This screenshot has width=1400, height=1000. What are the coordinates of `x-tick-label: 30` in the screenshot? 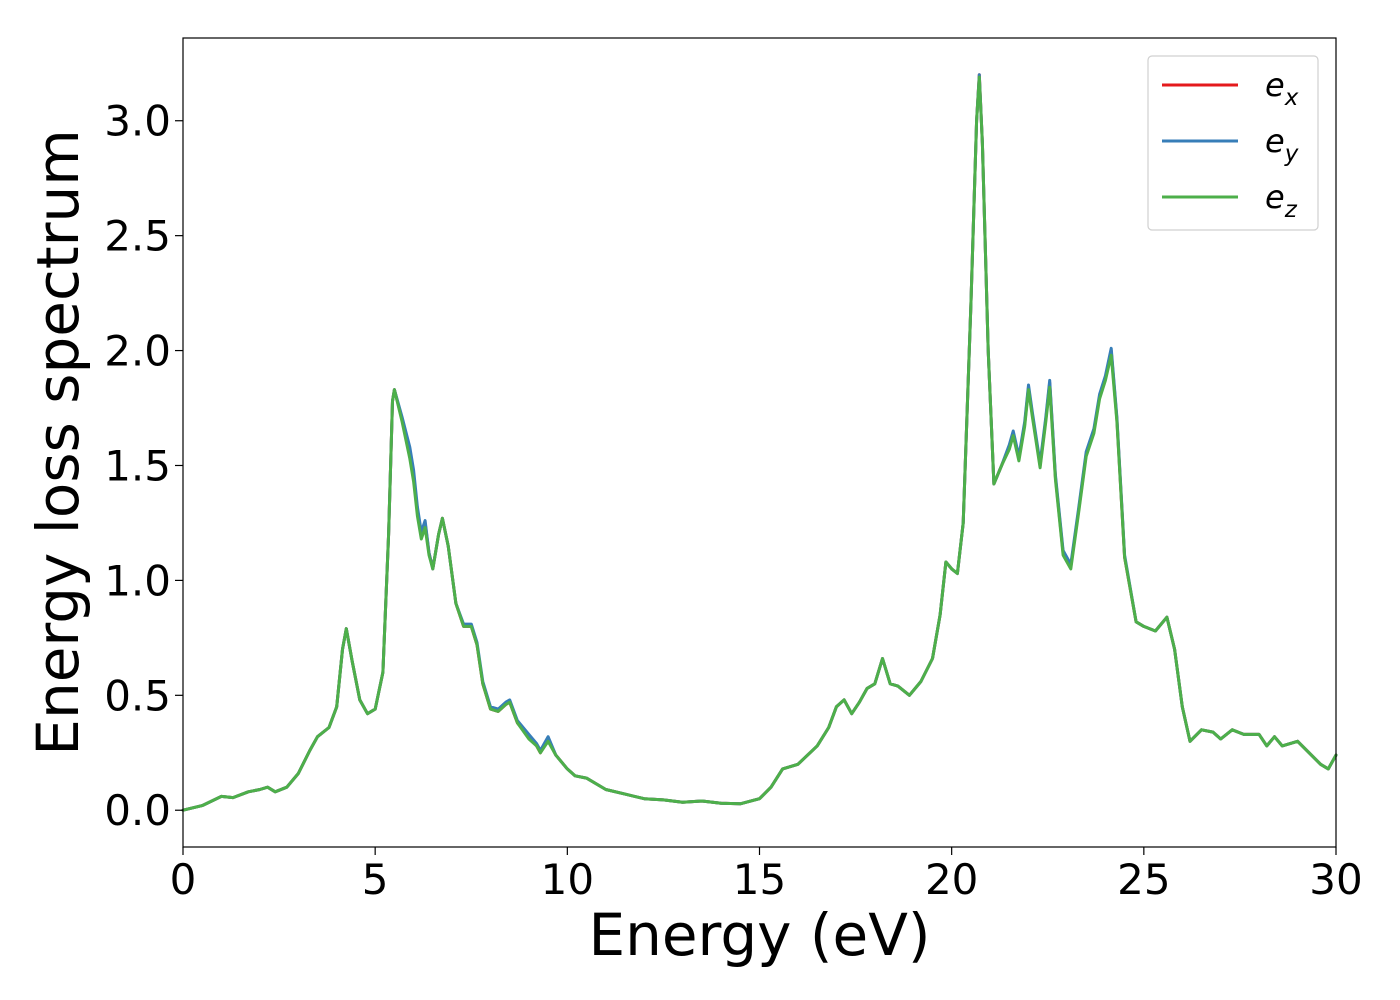 It's located at (1335, 879).